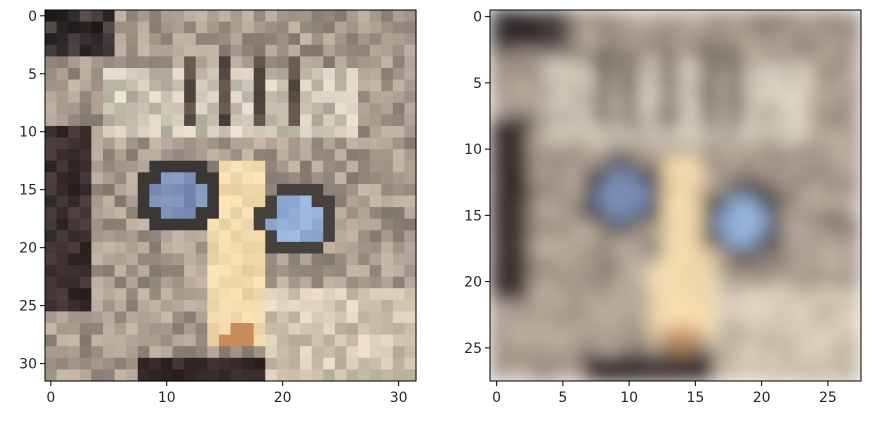 The image size is (884, 421). Describe the element at coordinates (28, 191) in the screenshot. I see `y-tick-label: 15` at that location.